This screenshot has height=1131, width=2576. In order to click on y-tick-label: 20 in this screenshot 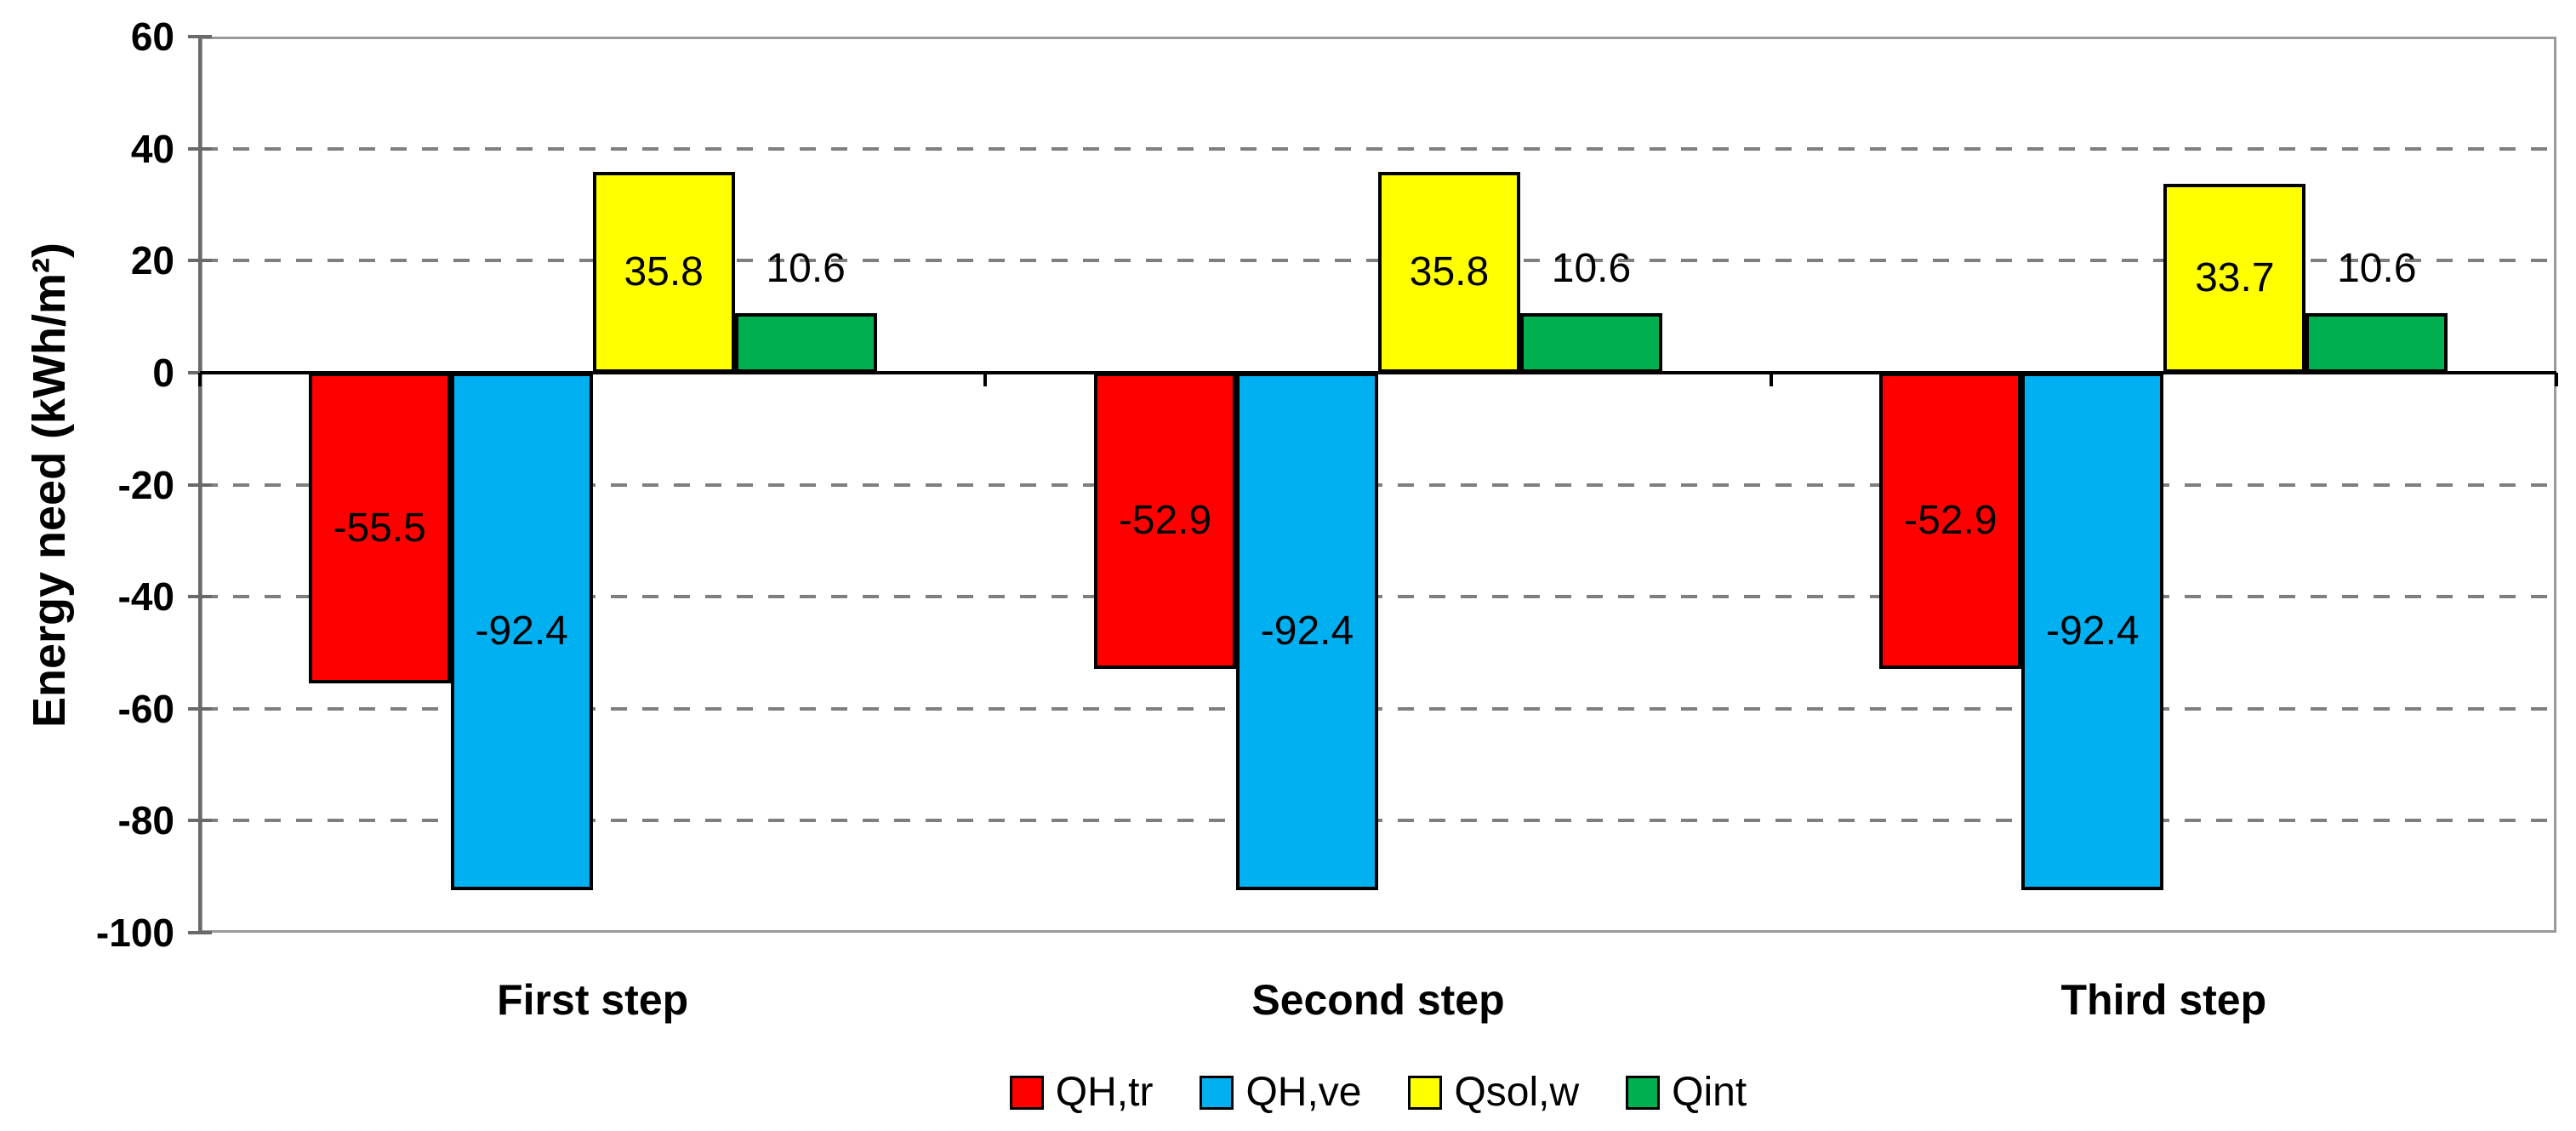, I will do `click(152, 260)`.